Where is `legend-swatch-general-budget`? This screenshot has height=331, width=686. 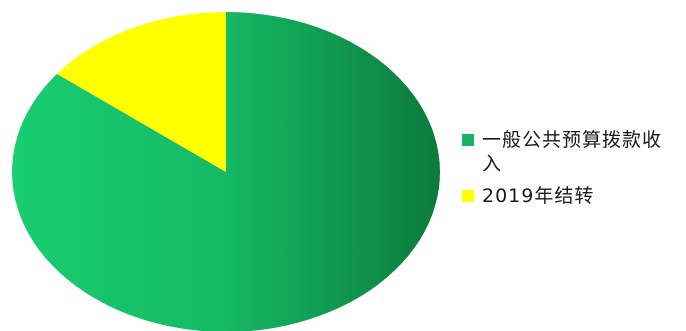 legend-swatch-general-budget is located at coordinates (468, 140).